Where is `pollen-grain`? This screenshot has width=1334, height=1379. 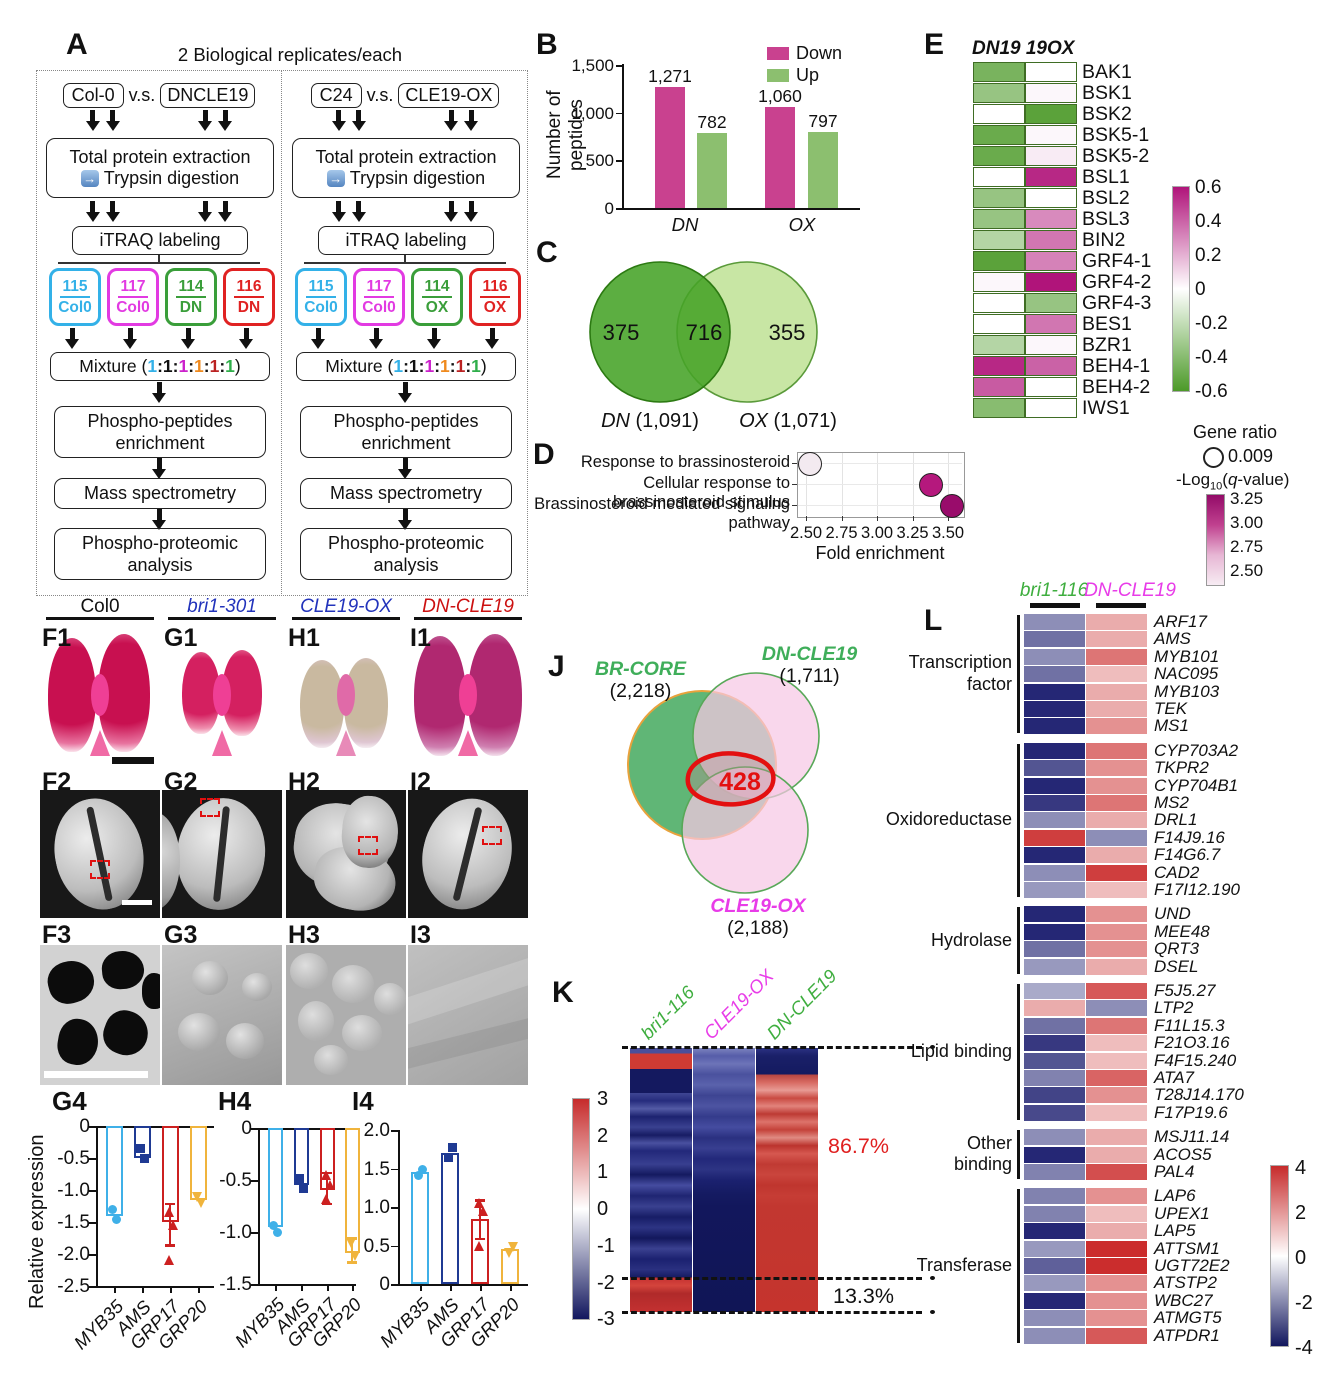
pollen-grain is located at coordinates (467, 854).